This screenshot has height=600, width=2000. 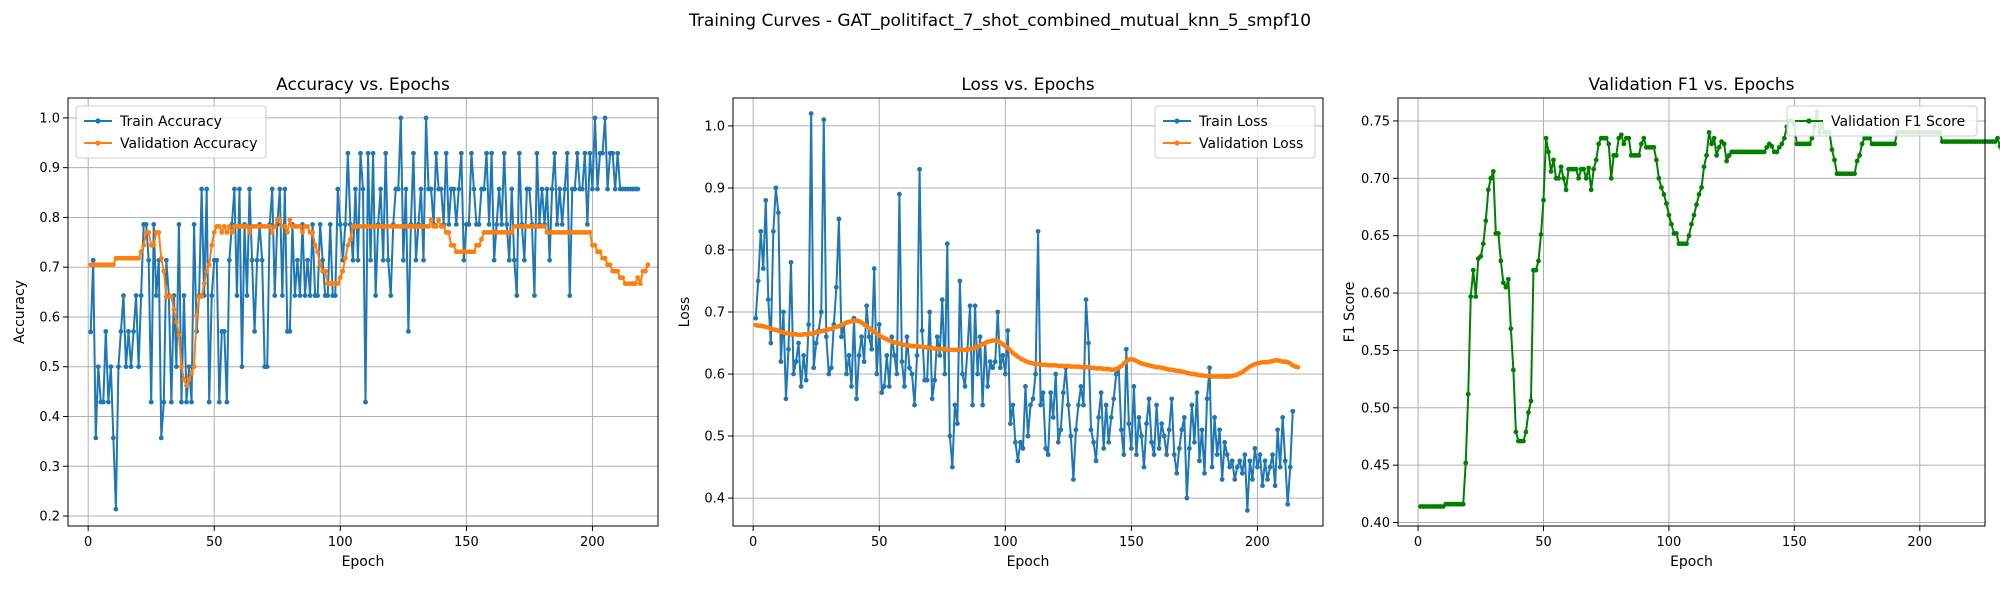 I want to click on y-tick-label: 1.0, so click(x=49, y=118).